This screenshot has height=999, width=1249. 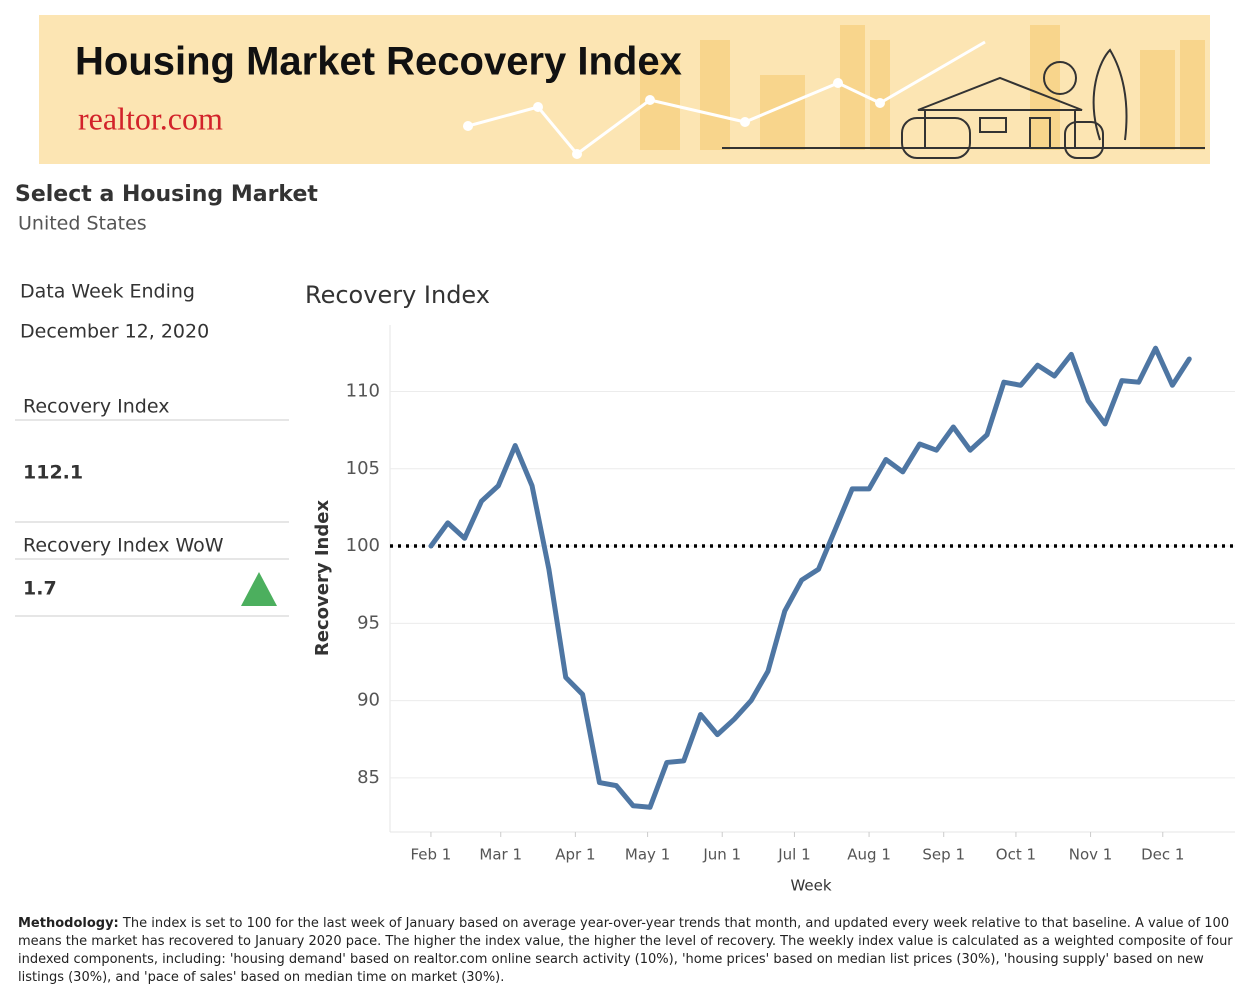 I want to click on y-tick-label: 95, so click(x=368, y=622).